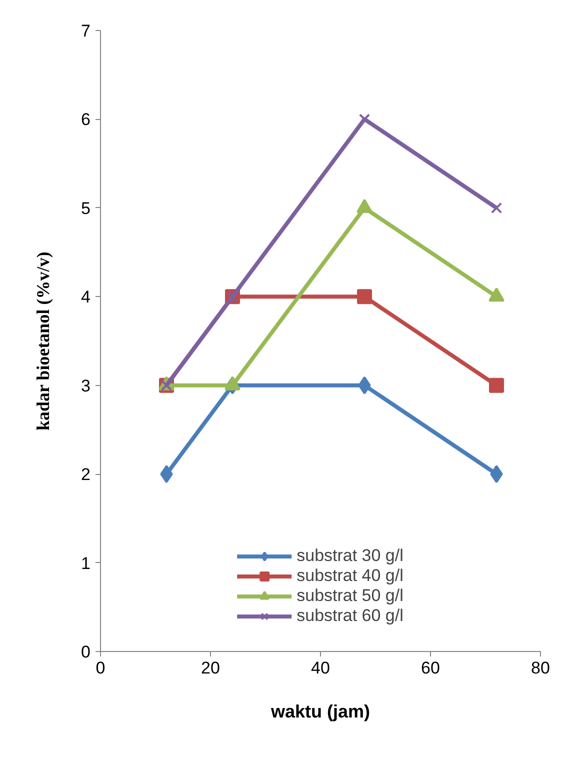 The width and height of the screenshot is (584, 761). What do you see at coordinates (86, 297) in the screenshot?
I see `y-tick-label: 4` at bounding box center [86, 297].